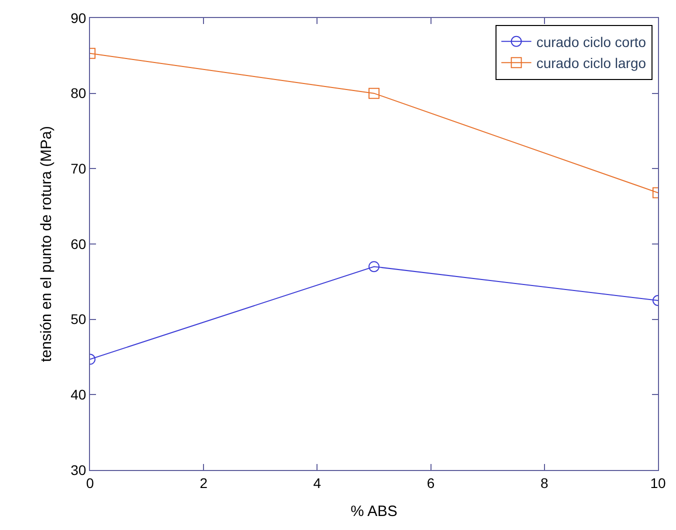 Image resolution: width=676 pixels, height=530 pixels. Describe the element at coordinates (78, 168) in the screenshot. I see `y-tick-label: 70` at that location.